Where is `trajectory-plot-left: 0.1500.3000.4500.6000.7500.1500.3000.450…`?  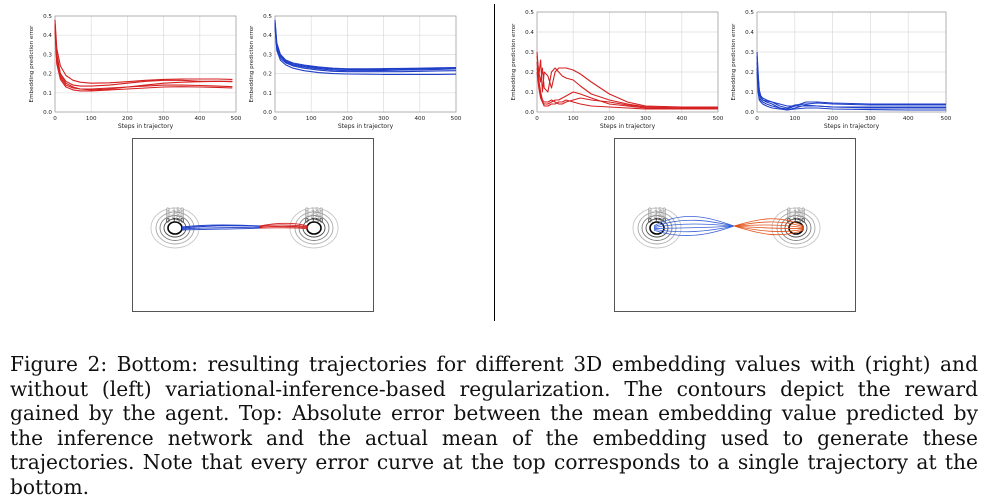
trajectory-plot-left: 0.1500.3000.4500.6000.7500.1500.3000.450… is located at coordinates (253, 225).